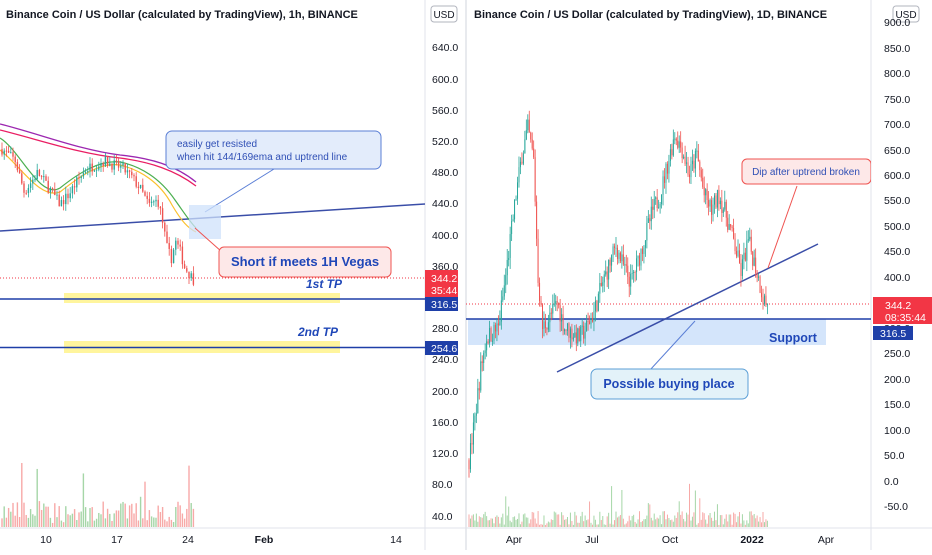  What do you see at coordinates (445, 392) in the screenshot?
I see `left-y-tick-label: 200.0` at bounding box center [445, 392].